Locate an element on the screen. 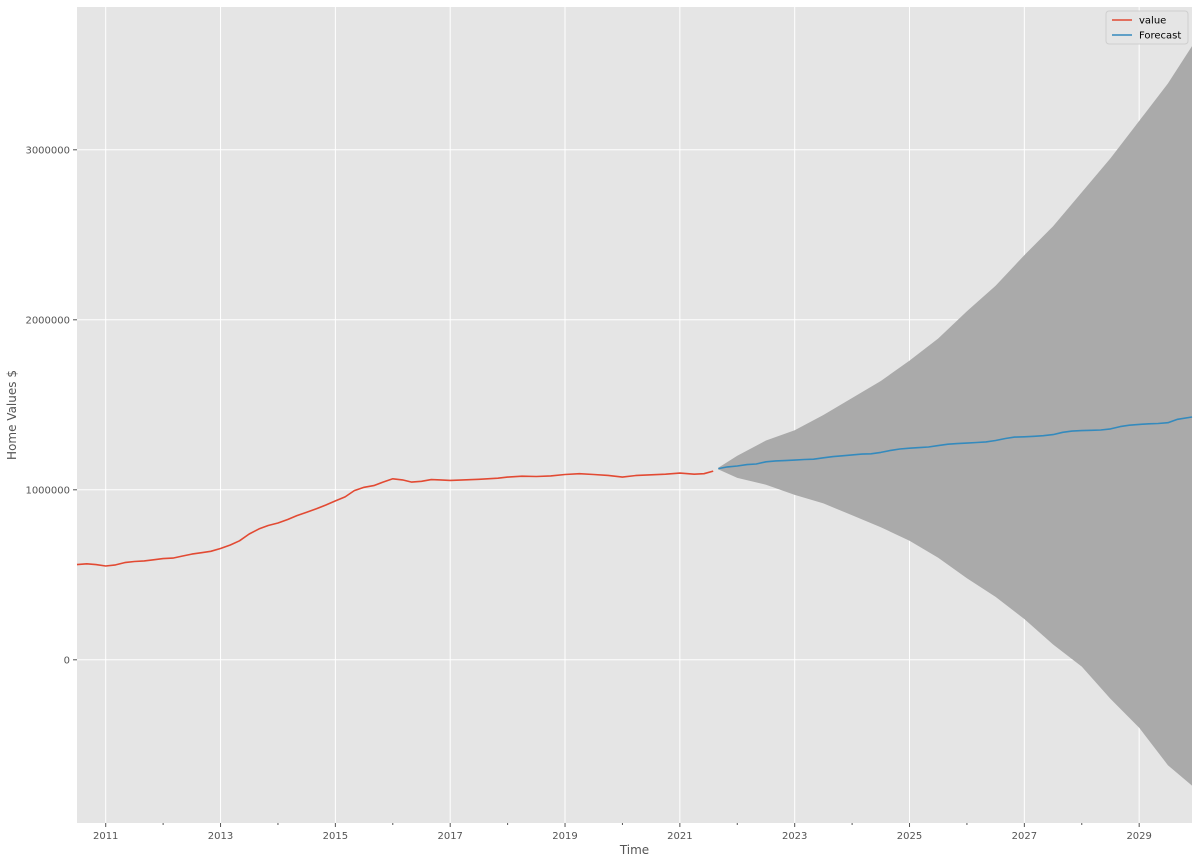  x-tick-label: 2013 is located at coordinates (220, 836).